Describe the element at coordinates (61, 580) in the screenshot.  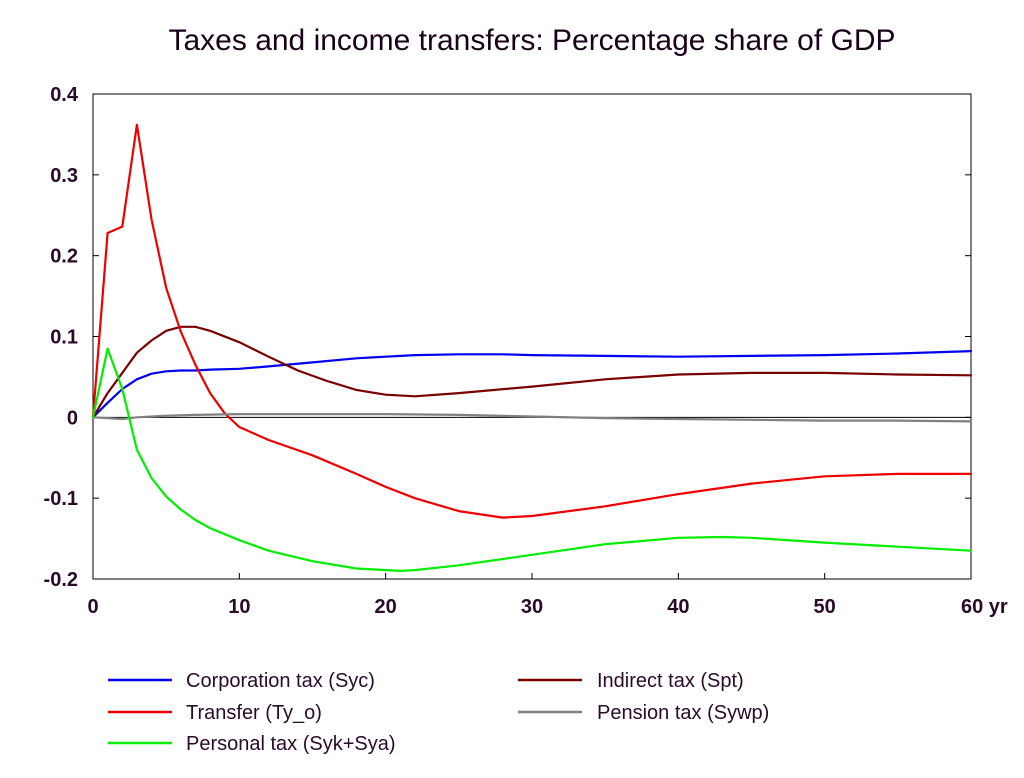
I see `y-tick-label: -0.2` at that location.